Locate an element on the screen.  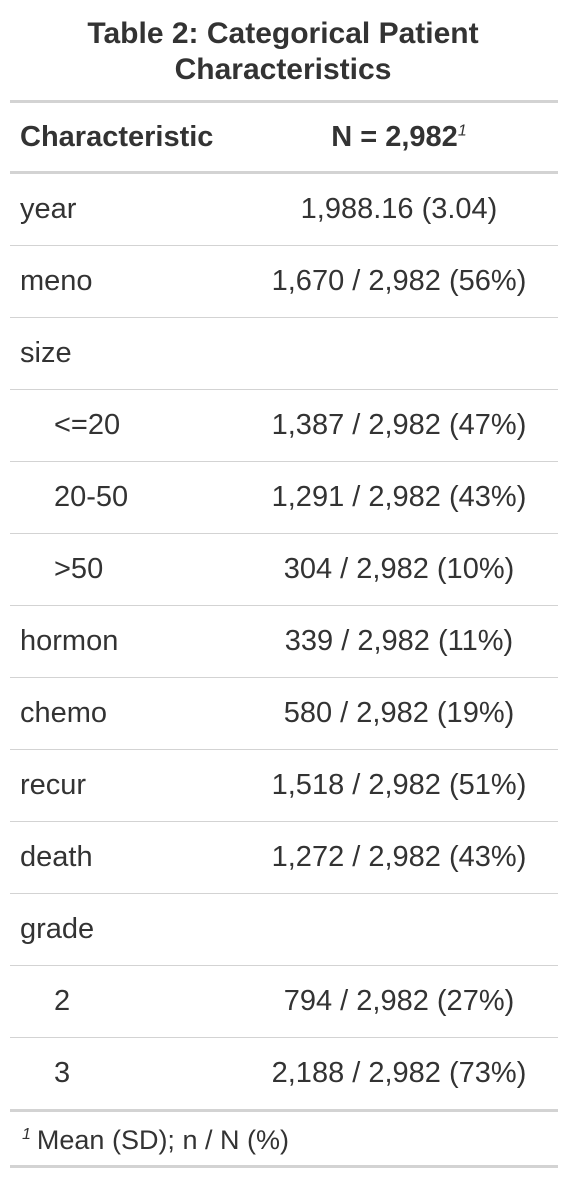
row-value: 580 / 2,982 (19%) is located at coordinates (399, 713).